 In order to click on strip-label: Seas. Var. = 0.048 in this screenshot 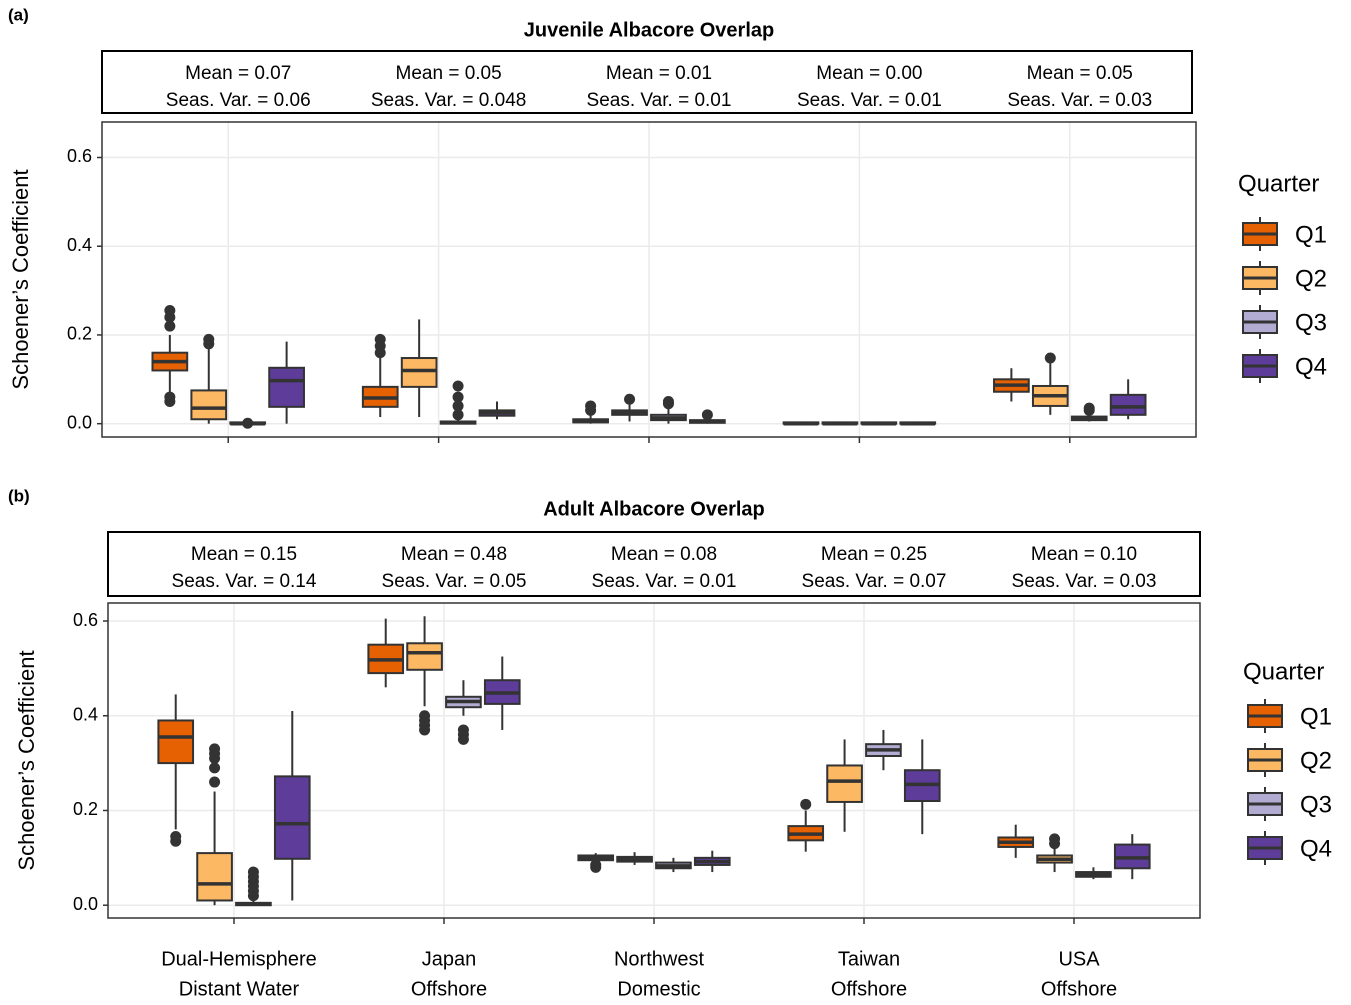, I will do `click(448, 100)`.